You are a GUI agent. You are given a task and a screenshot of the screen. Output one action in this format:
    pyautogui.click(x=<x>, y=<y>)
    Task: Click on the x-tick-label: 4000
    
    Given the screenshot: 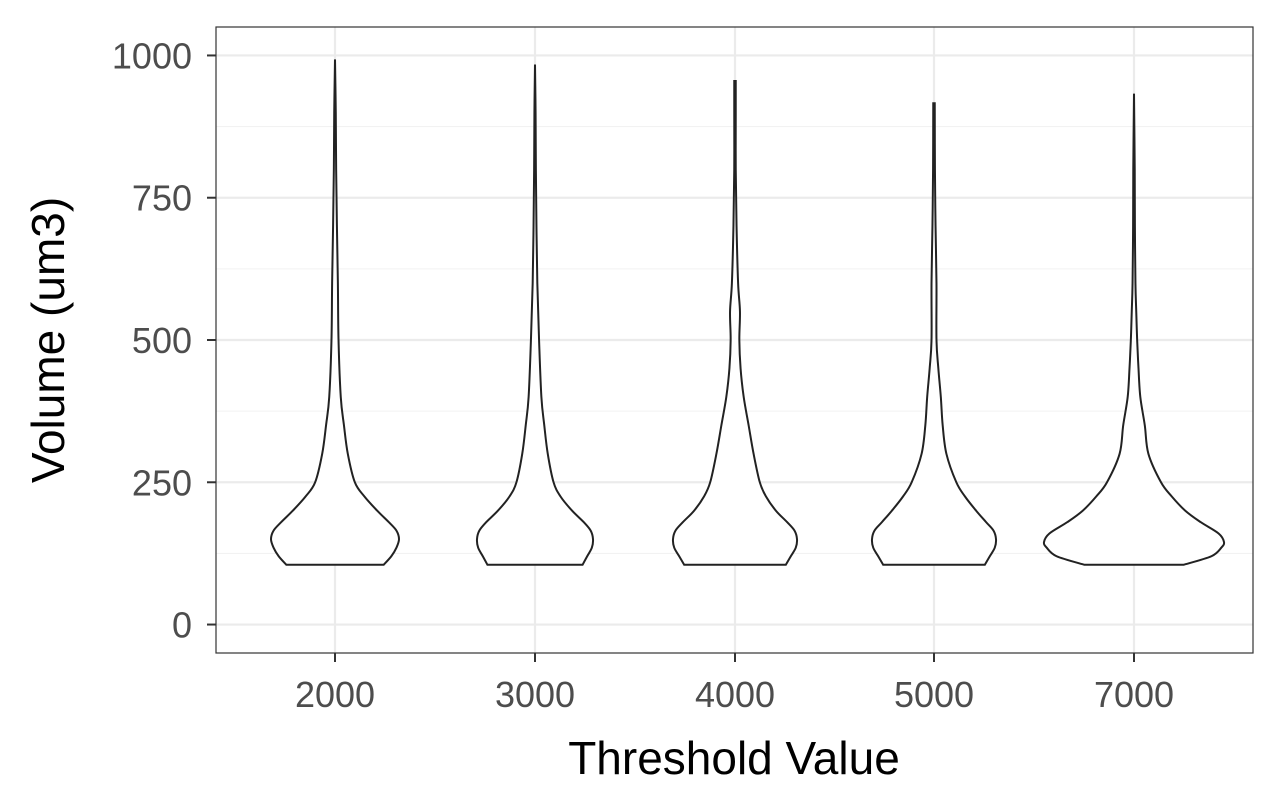 What is the action you would take?
    pyautogui.click(x=735, y=694)
    